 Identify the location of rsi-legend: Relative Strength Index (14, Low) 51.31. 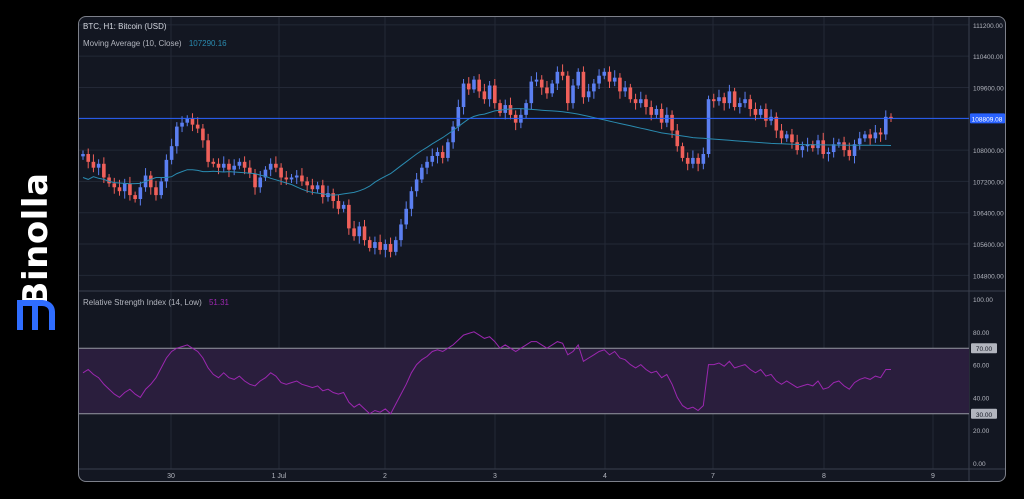
(156, 302).